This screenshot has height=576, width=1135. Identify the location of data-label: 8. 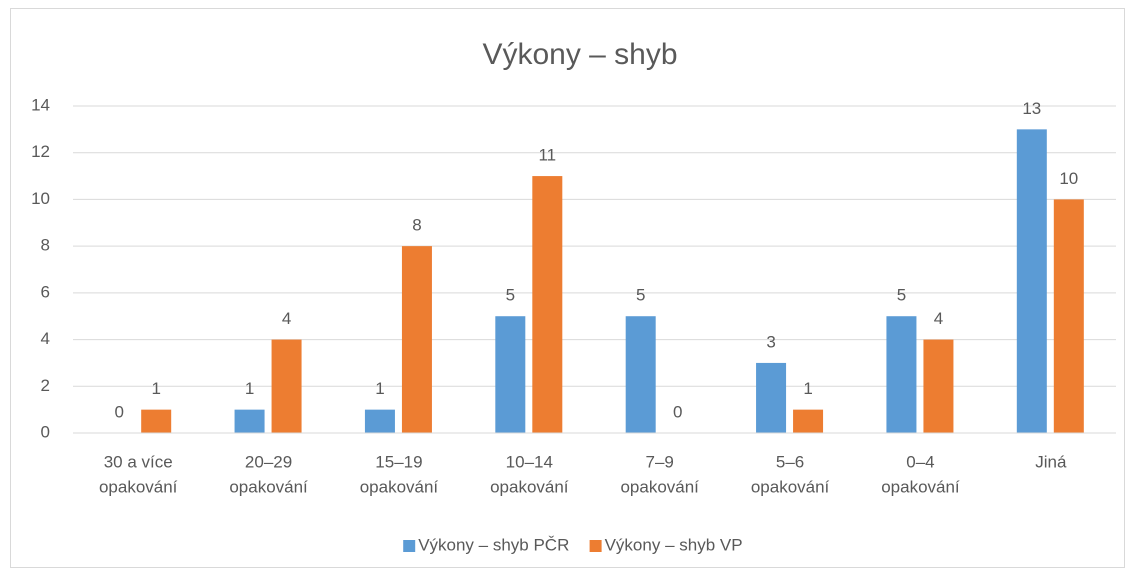
(416, 225).